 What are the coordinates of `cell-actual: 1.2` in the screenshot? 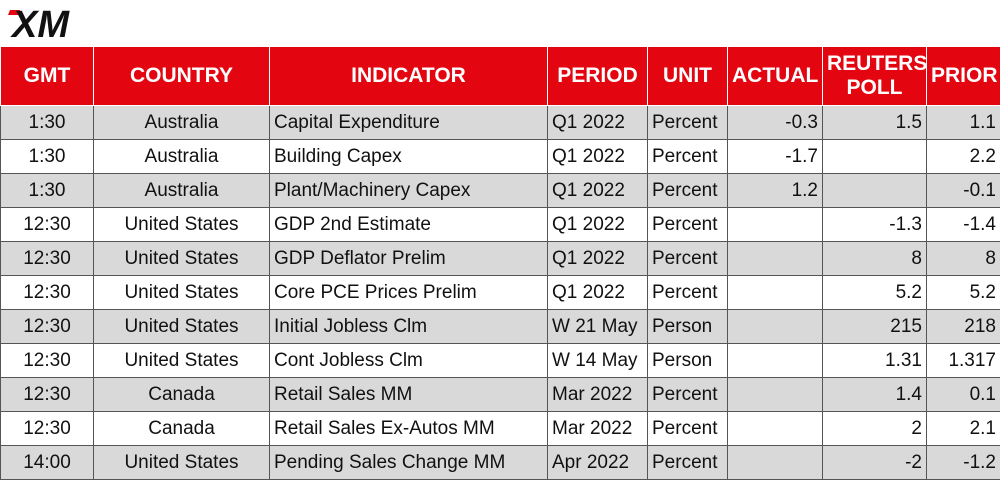 It's located at (775, 190).